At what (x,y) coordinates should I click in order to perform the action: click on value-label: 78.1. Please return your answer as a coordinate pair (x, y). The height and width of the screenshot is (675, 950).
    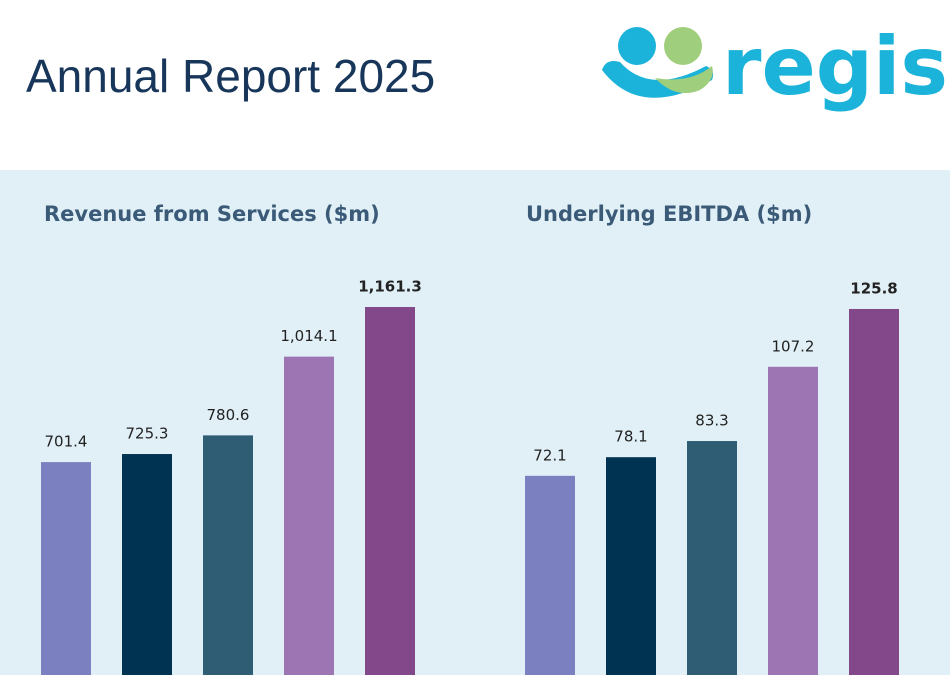
    Looking at the image, I should click on (630, 437).